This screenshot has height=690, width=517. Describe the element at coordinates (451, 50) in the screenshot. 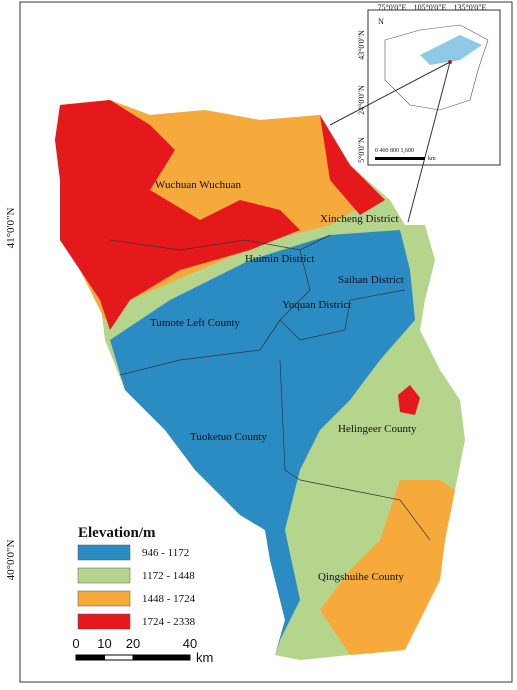

I see `inset-highlight` at that location.